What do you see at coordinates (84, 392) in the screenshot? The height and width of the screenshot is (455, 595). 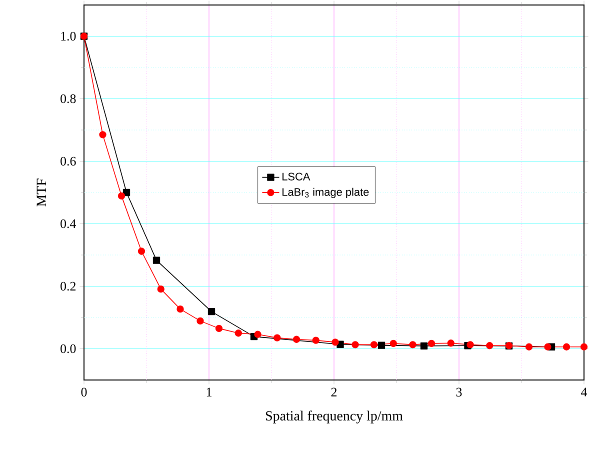 I see `x-tick-label: 0` at bounding box center [84, 392].